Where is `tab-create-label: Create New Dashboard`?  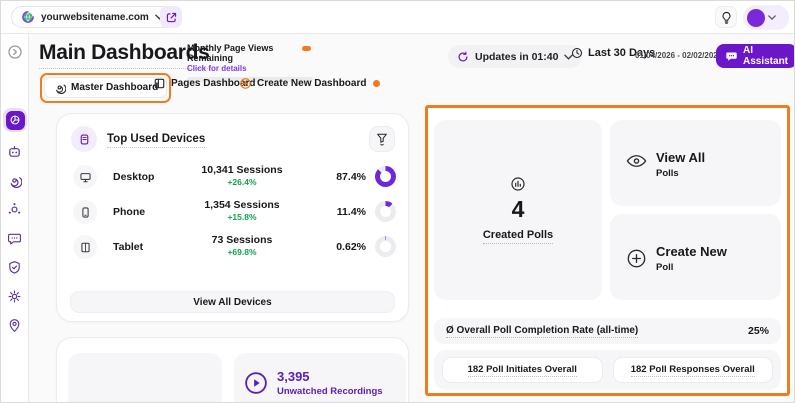 tab-create-label: Create New Dashboard is located at coordinates (312, 83).